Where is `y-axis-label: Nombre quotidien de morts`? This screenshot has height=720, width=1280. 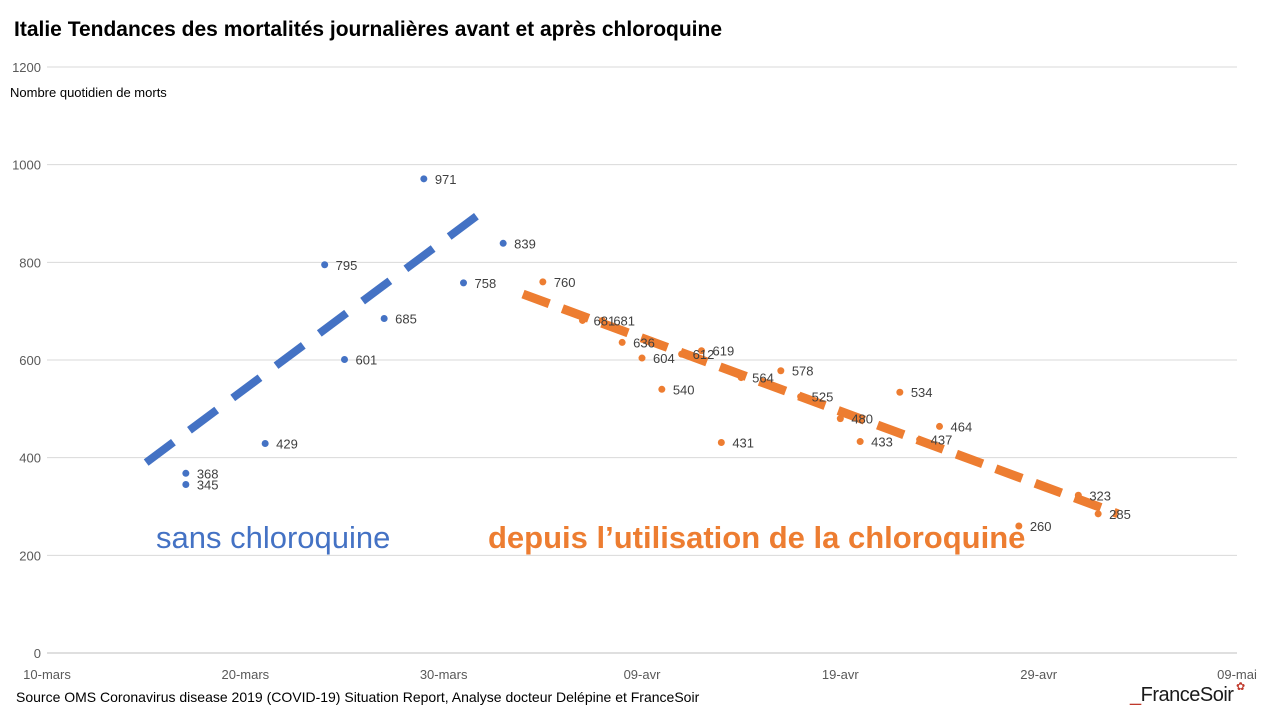 y-axis-label: Nombre quotidien de morts is located at coordinates (88, 92).